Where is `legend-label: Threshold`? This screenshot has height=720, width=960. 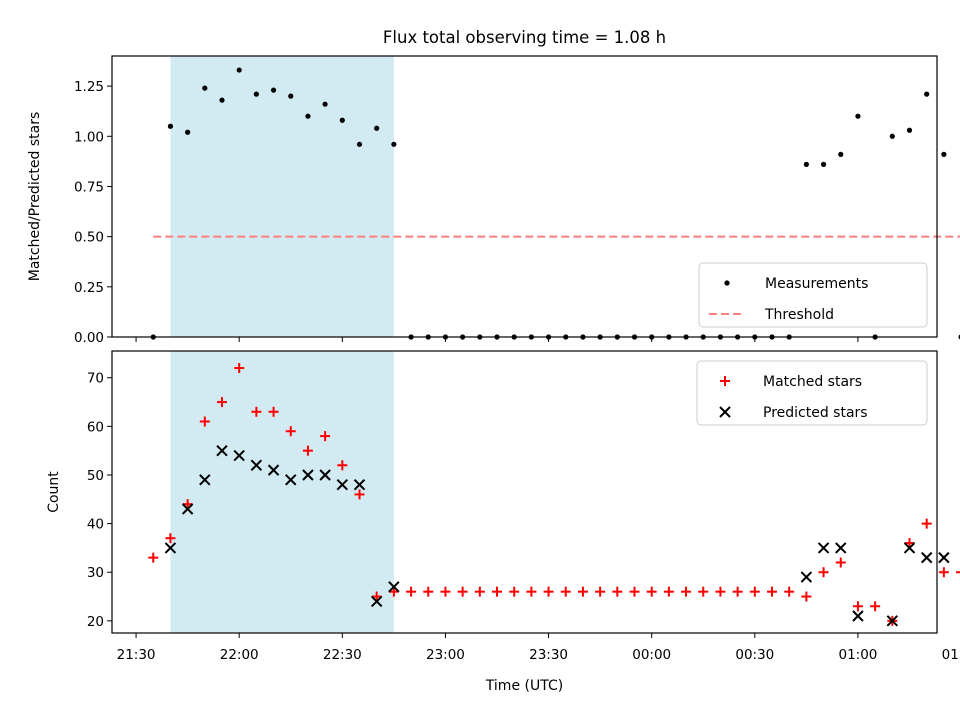 legend-label: Threshold is located at coordinates (799, 315).